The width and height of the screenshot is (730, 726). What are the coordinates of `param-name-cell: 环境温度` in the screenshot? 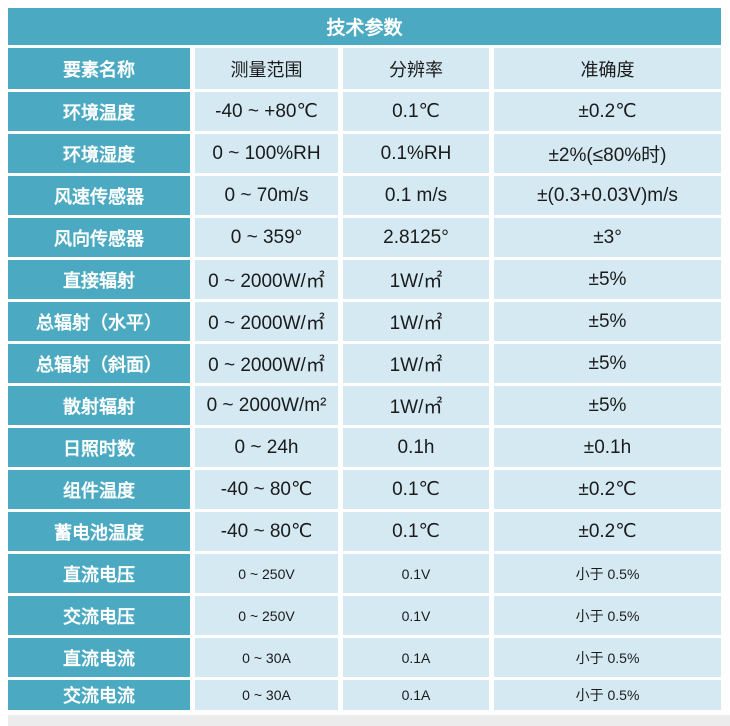 It's located at (99, 111).